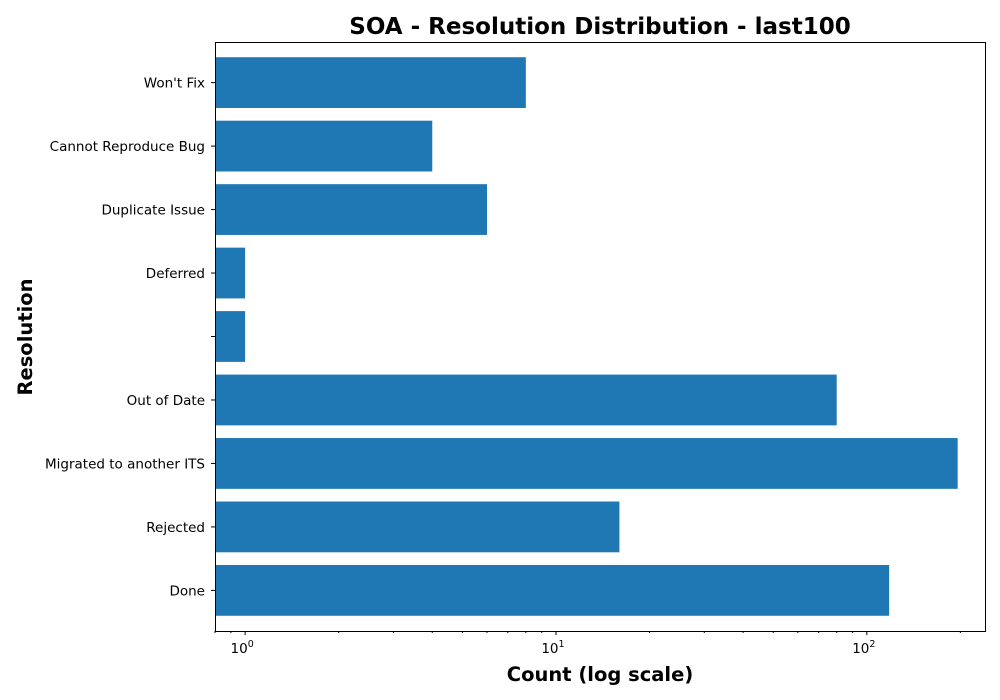 Image resolution: width=1000 pixels, height=700 pixels. I want to click on y-tick-label-7: Cannot Reproduce Bug, so click(127, 147).